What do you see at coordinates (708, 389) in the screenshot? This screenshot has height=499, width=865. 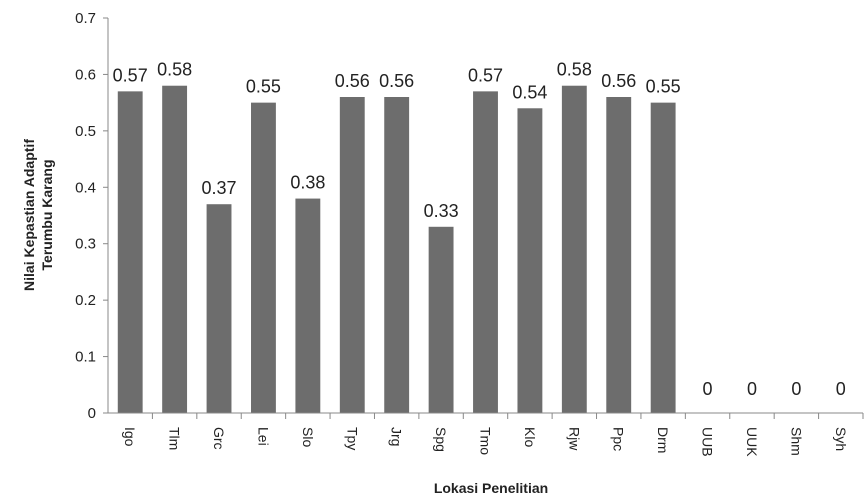 I see `data-label-uub: 0` at bounding box center [708, 389].